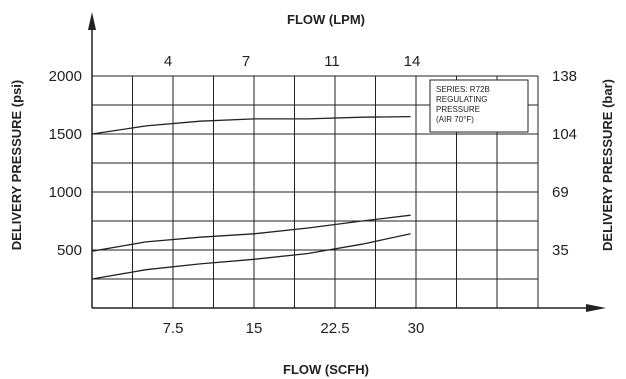 The image size is (626, 379). What do you see at coordinates (65, 76) in the screenshot?
I see `y-tick-label-psi: 2000` at bounding box center [65, 76].